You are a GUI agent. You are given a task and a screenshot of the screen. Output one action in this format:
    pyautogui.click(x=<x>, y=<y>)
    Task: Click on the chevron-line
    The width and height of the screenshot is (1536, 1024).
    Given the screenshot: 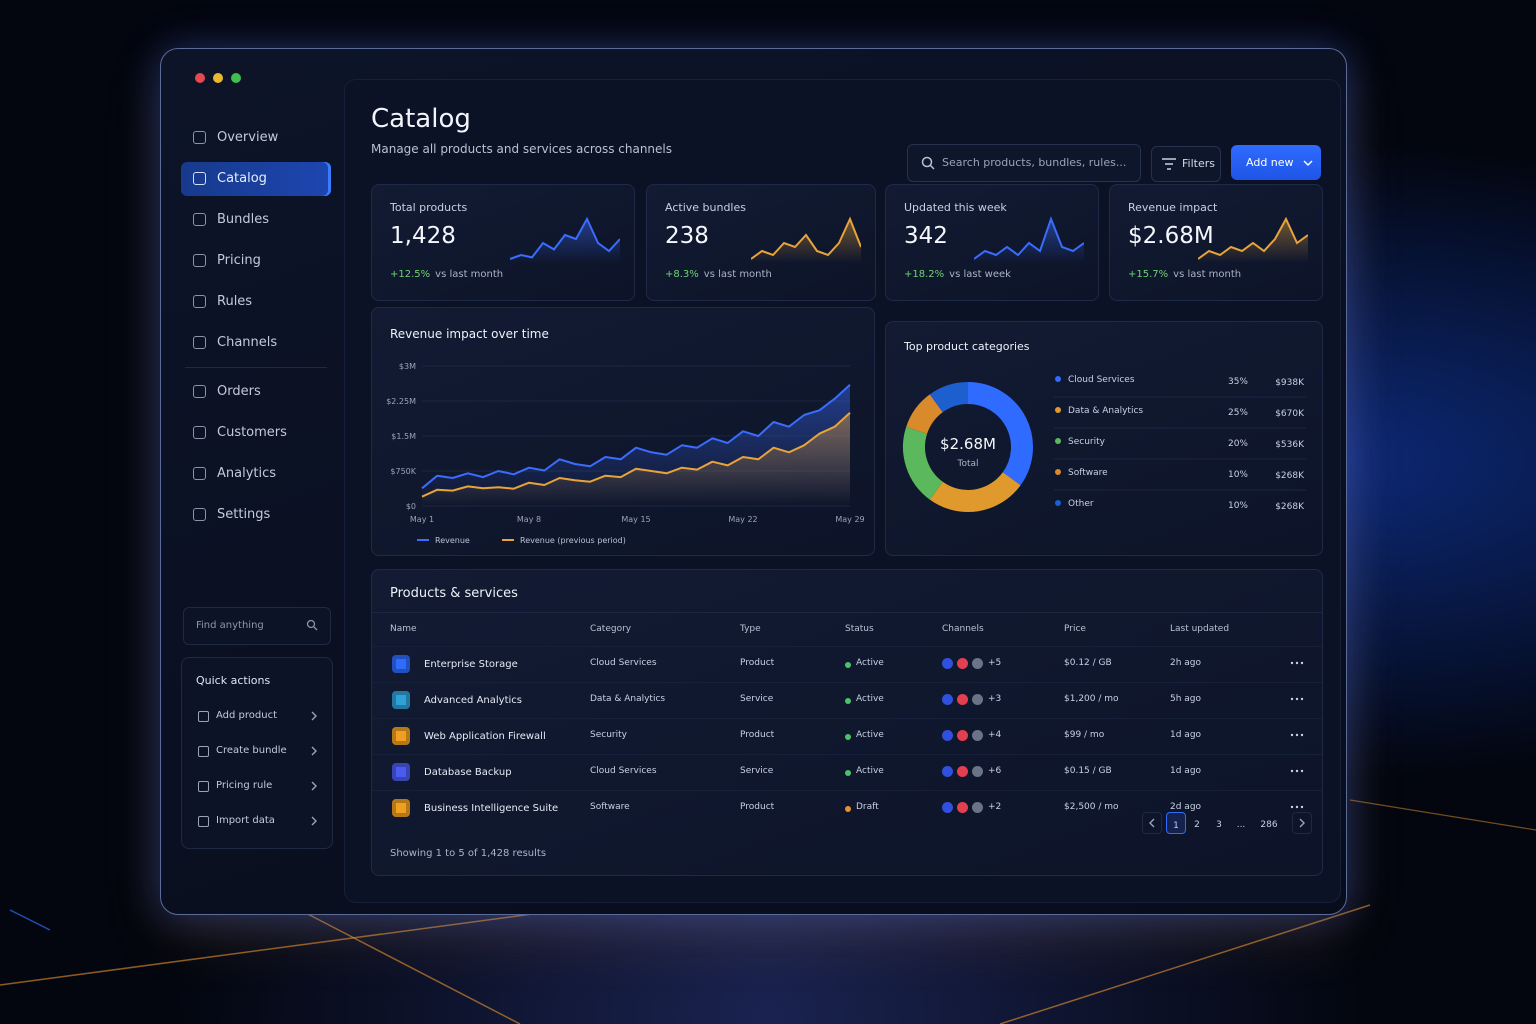 What is the action you would take?
    pyautogui.click(x=314, y=716)
    